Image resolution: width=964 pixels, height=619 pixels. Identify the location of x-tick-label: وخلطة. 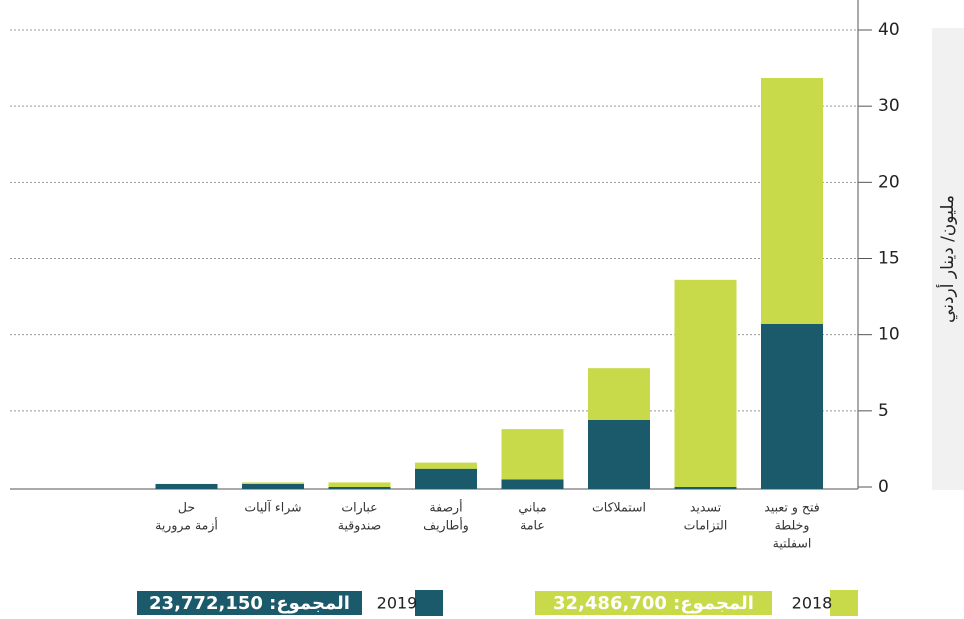
(792, 526).